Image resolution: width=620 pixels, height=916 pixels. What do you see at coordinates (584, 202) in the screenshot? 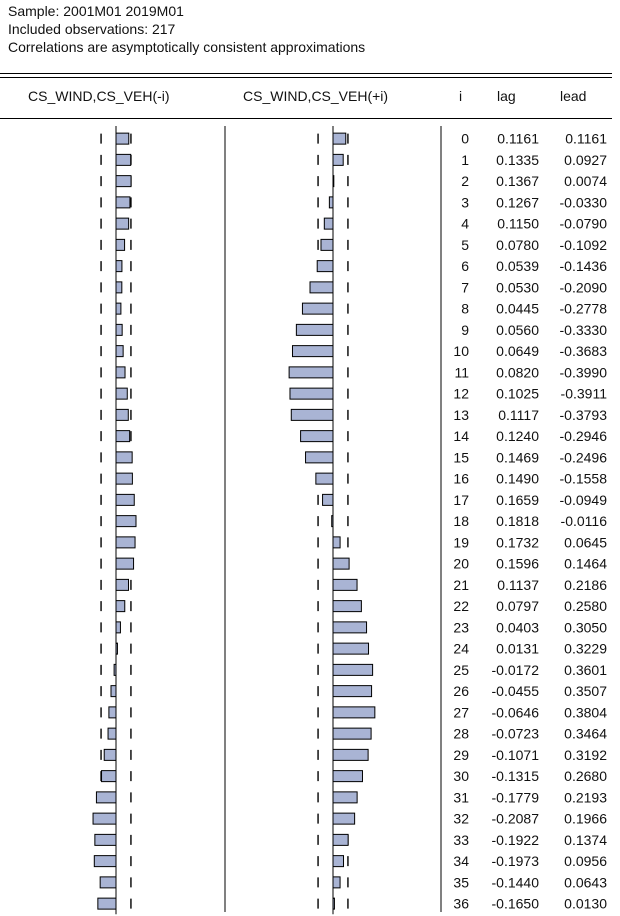
I see `lead-value: -0.0330` at bounding box center [584, 202].